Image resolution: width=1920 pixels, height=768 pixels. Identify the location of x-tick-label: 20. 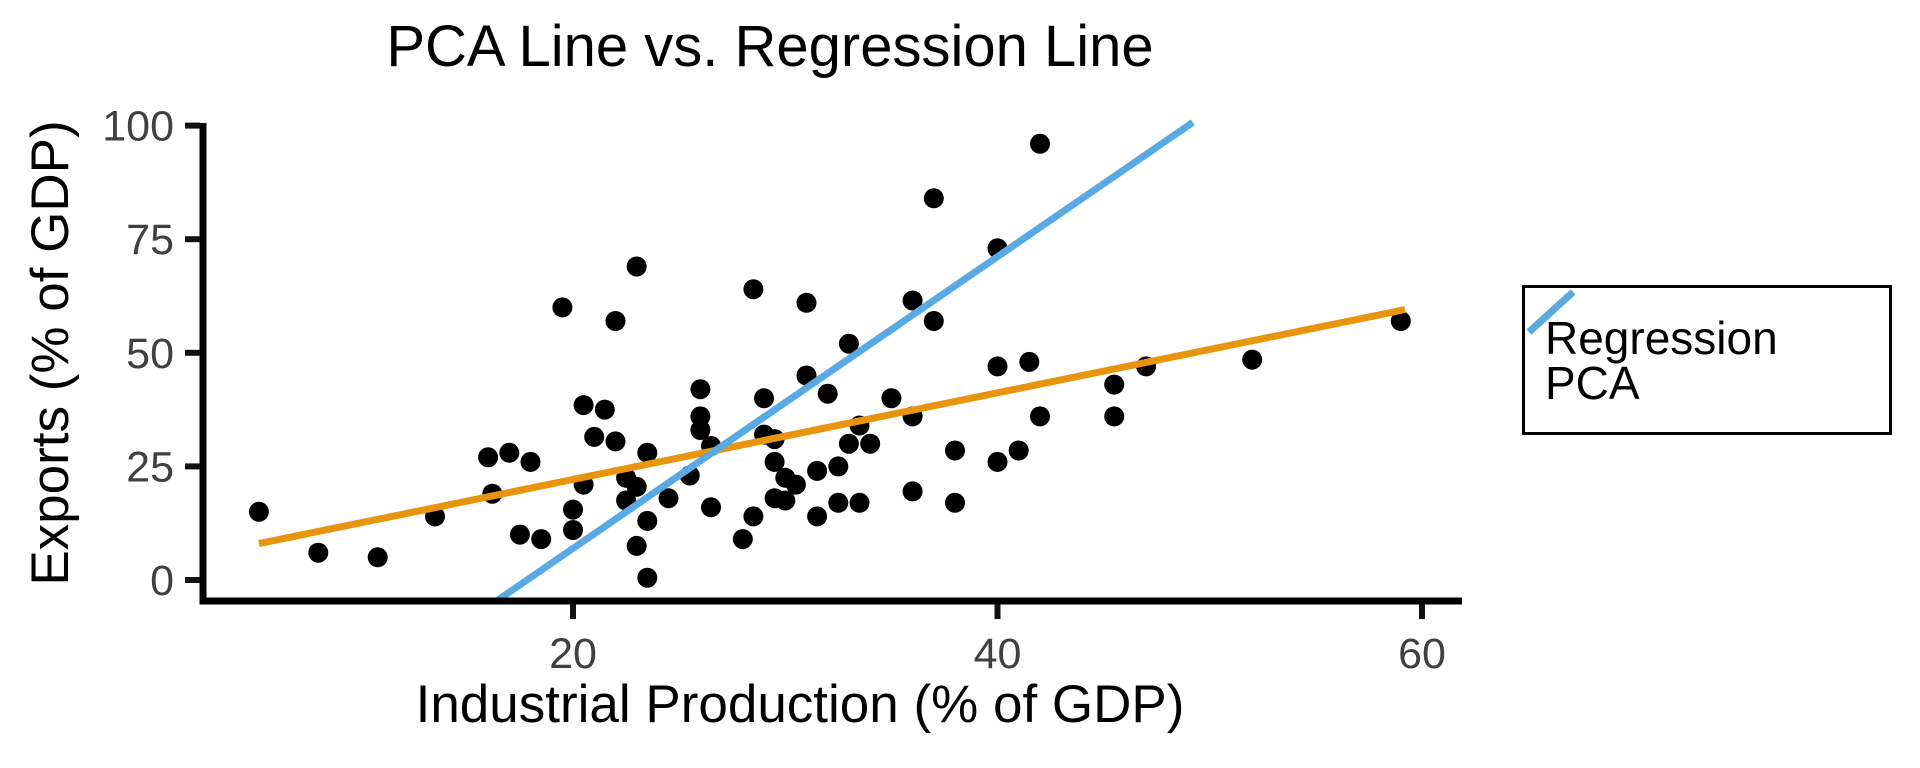
(573, 654).